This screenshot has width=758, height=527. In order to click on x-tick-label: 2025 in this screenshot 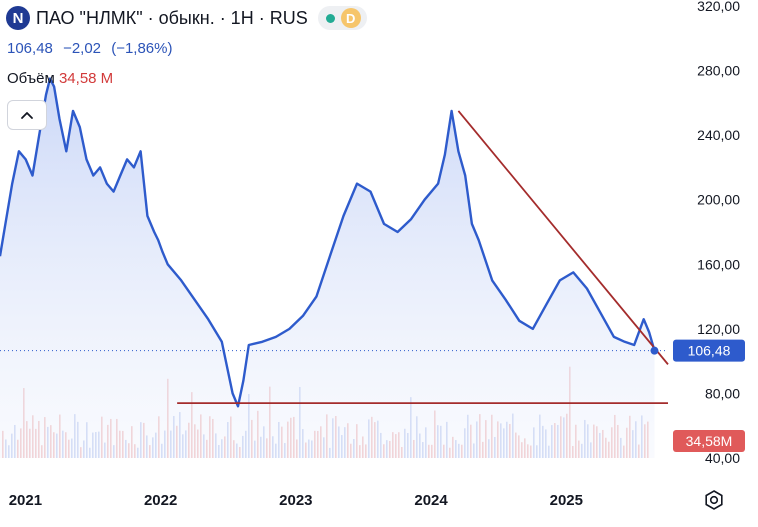, I will do `click(566, 500)`.